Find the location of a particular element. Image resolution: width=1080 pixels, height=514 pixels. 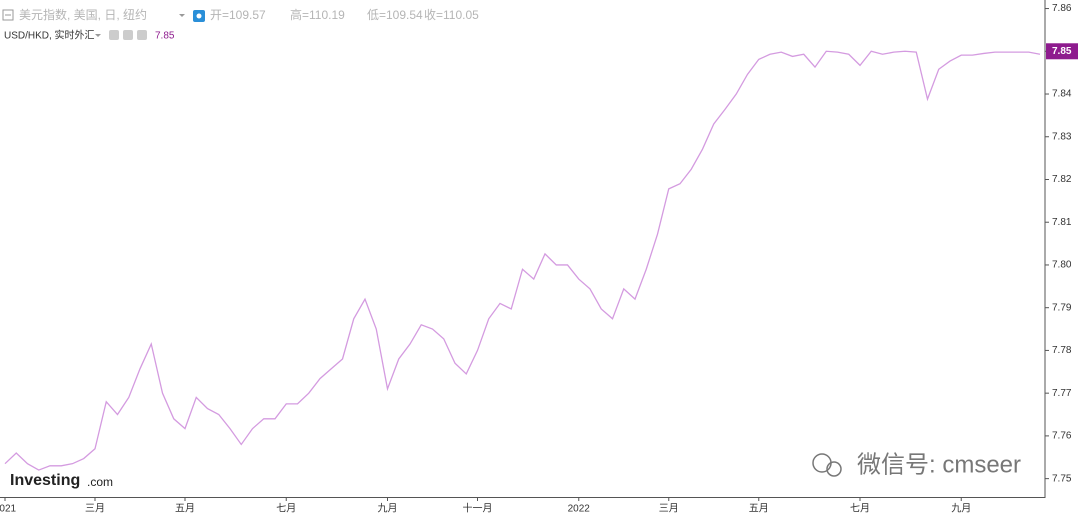

close-button is located at coordinates (142, 35).